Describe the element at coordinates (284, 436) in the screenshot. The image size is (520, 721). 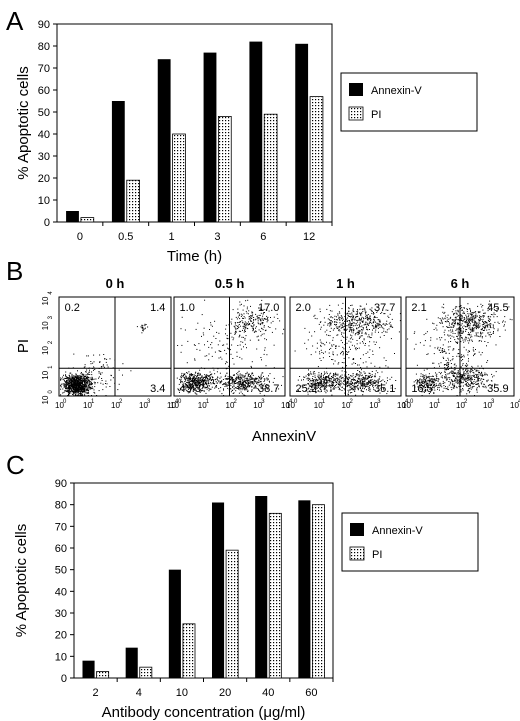
I see `flow-x-axis-title: AnnexinV` at that location.